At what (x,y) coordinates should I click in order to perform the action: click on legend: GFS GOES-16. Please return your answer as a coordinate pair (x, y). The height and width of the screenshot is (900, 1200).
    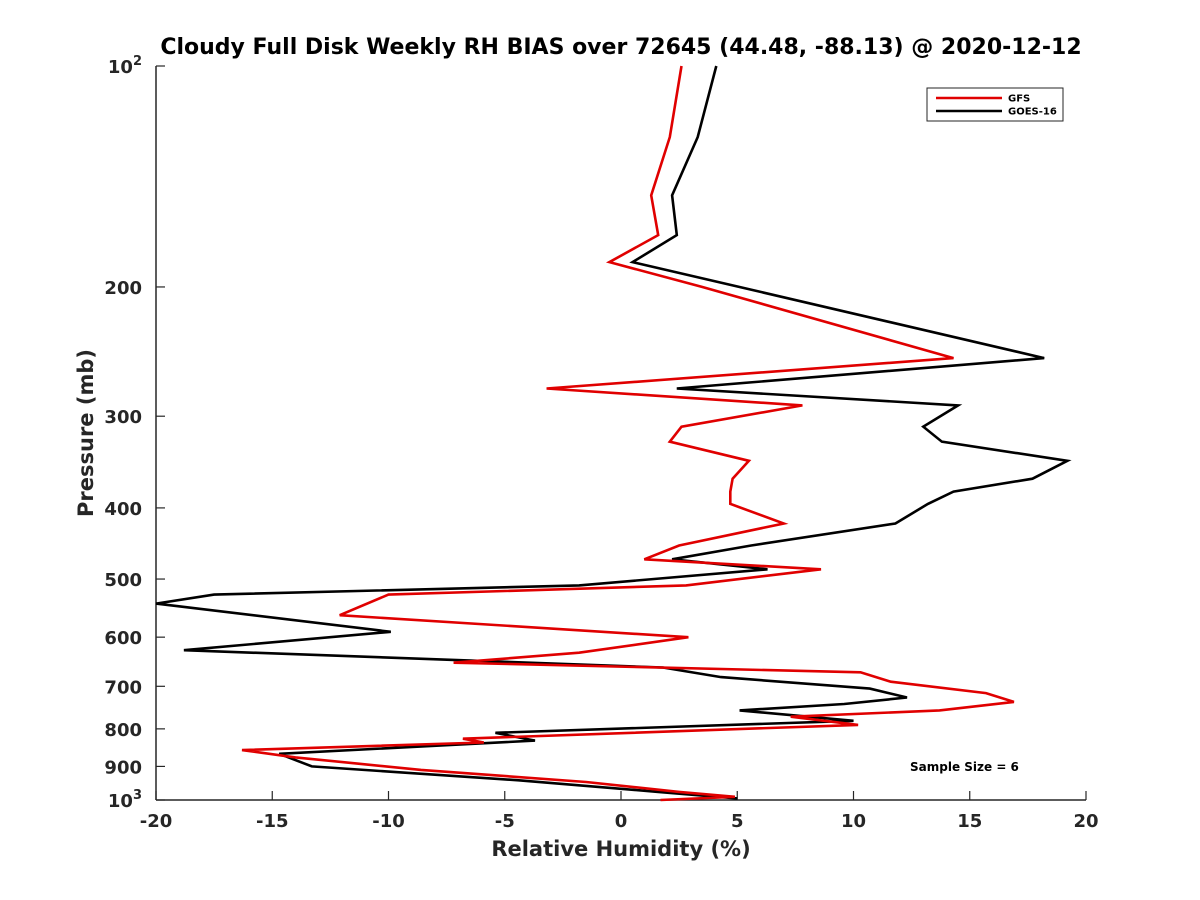
    Looking at the image, I should click on (995, 104).